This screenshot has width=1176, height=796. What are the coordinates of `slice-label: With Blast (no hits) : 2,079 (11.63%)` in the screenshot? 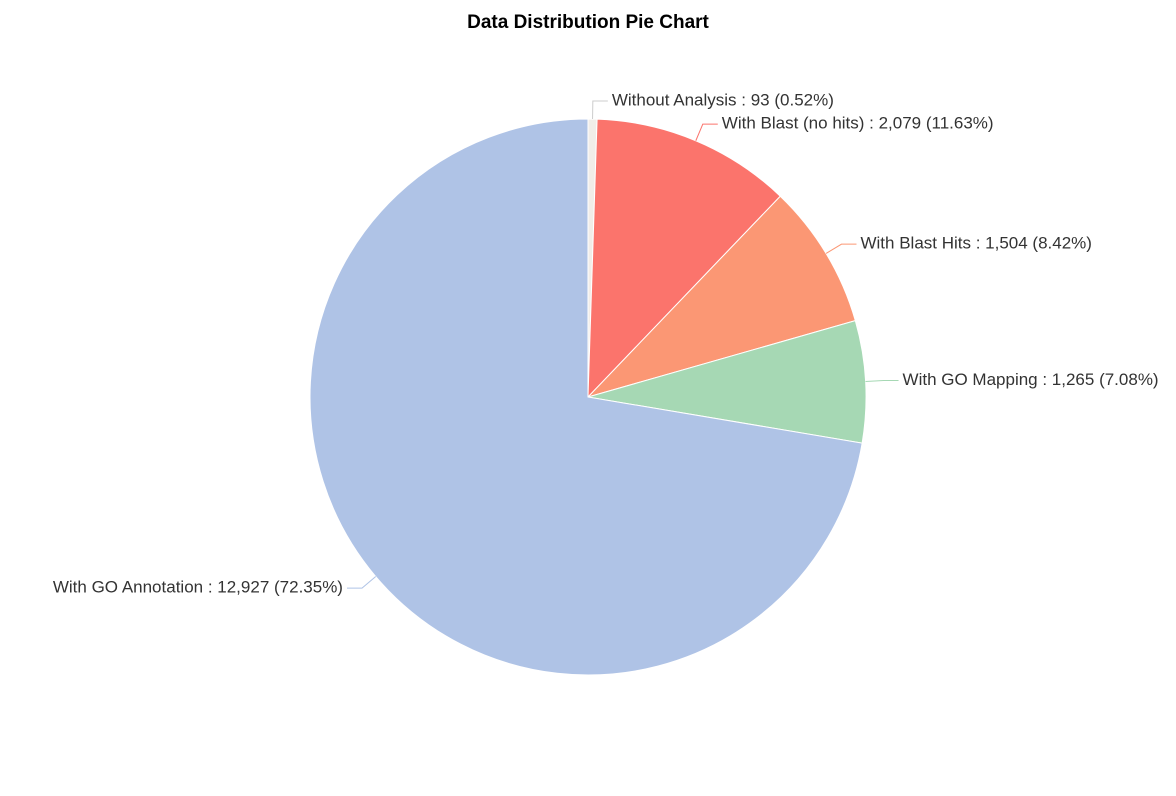 It's located at (858, 123).